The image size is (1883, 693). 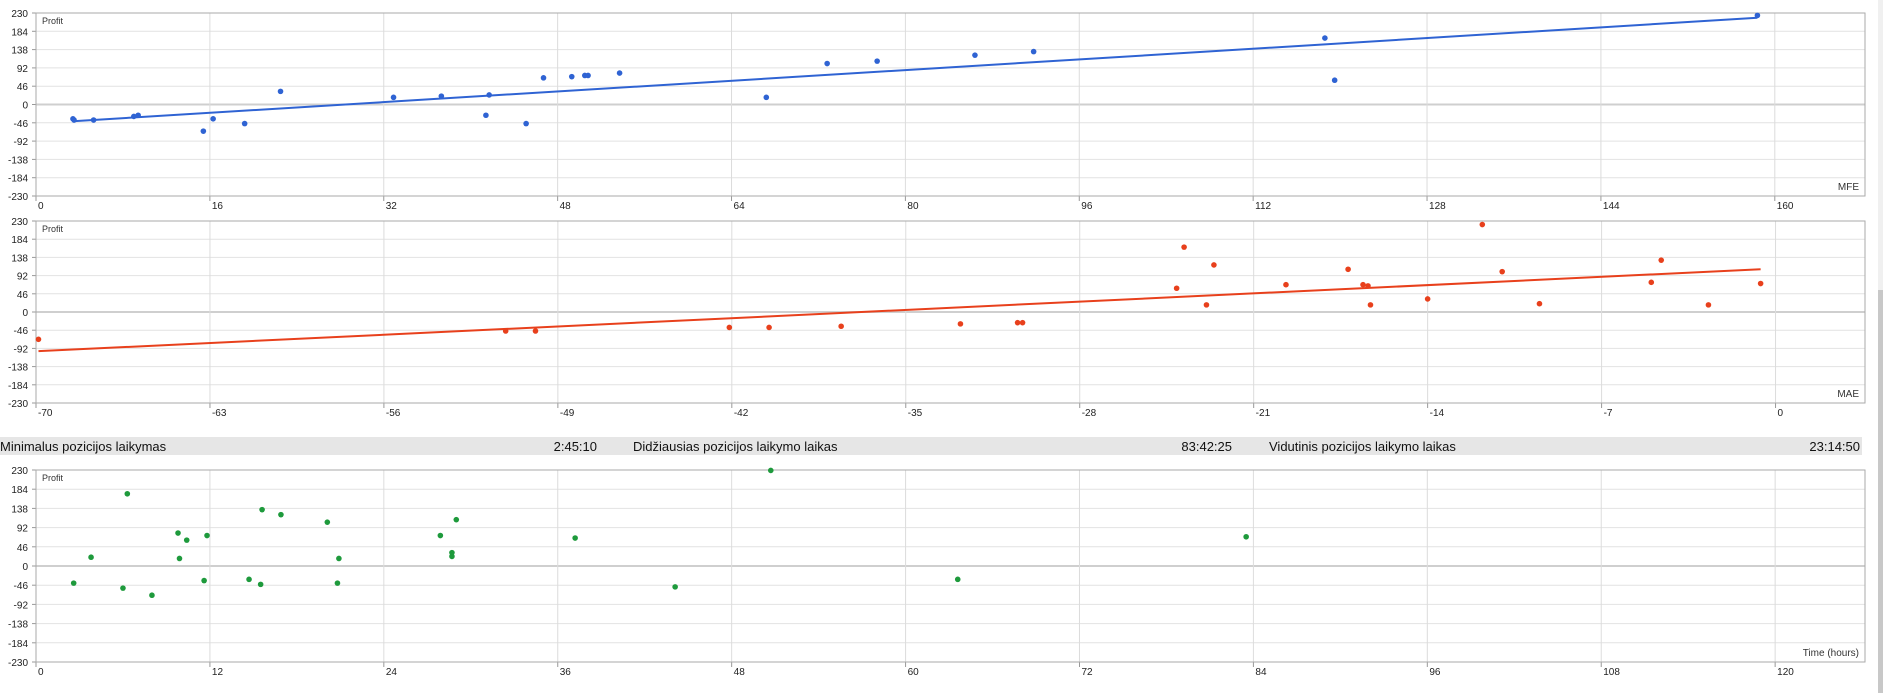 What do you see at coordinates (915, 413) in the screenshot?
I see `x-tick-label: -35` at bounding box center [915, 413].